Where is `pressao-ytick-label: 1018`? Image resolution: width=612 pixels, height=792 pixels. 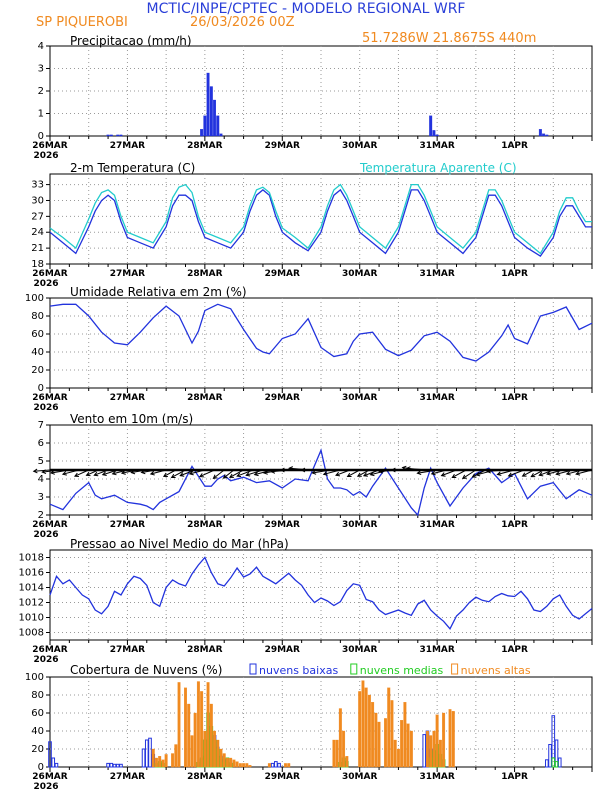
pressao-ytick-label: 1018 is located at coordinates (31, 558).